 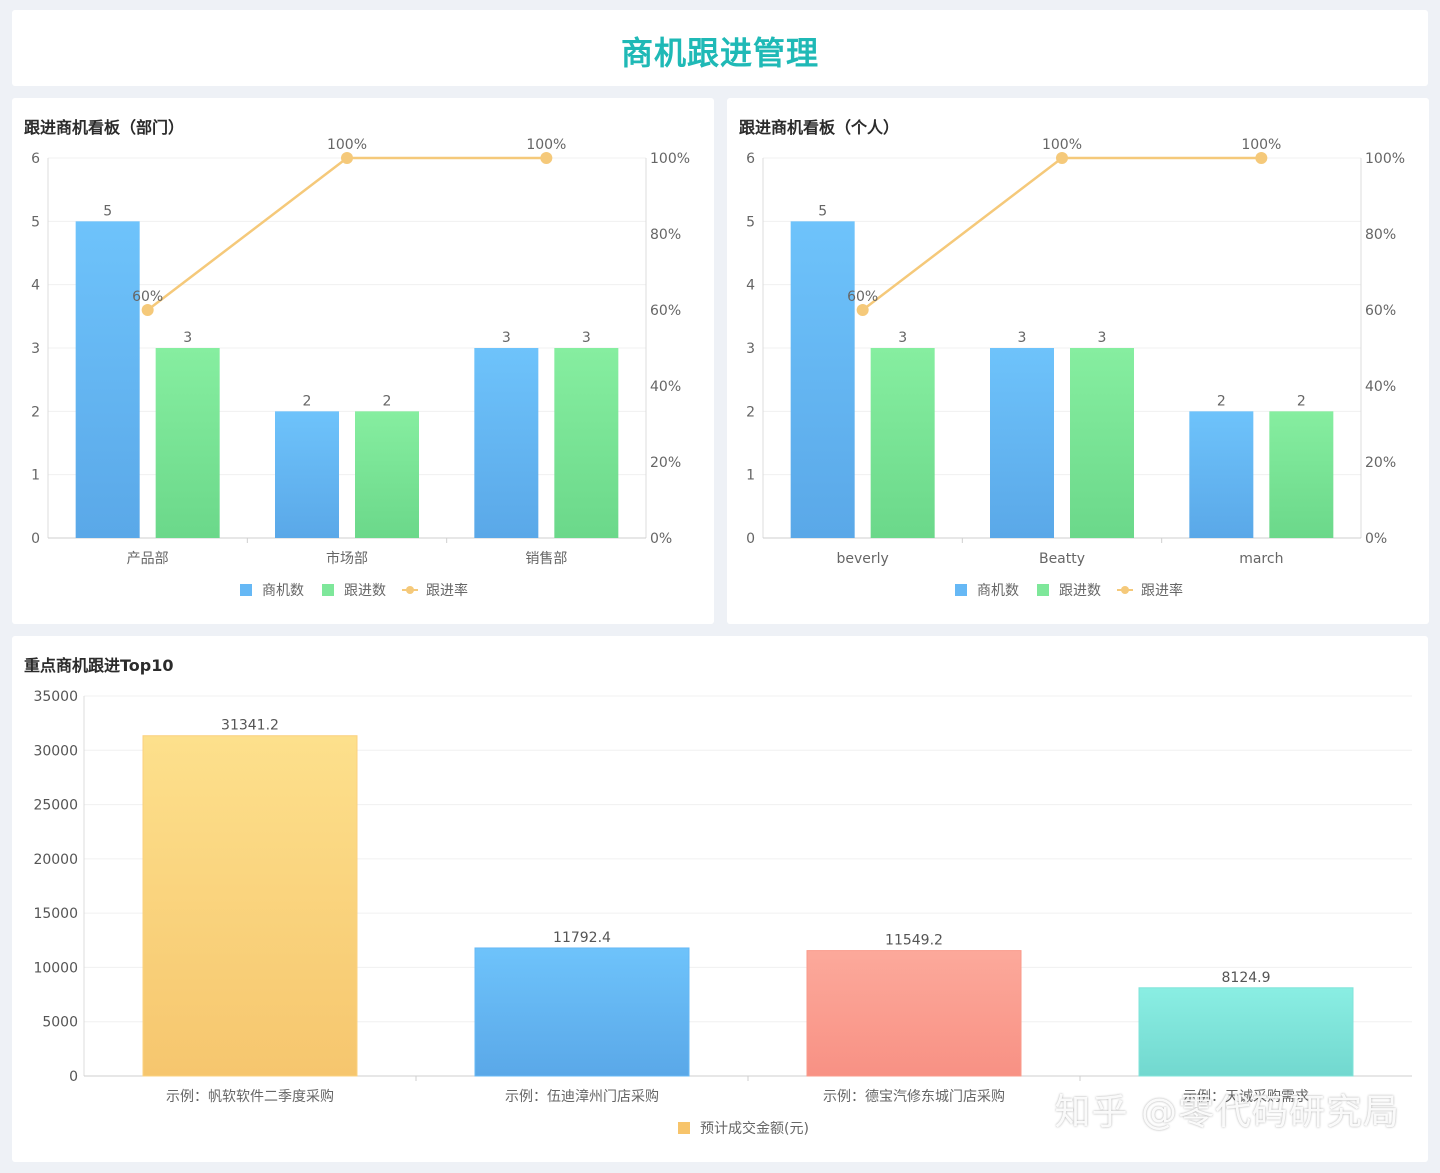 I want to click on x-tick-label: 销售部, so click(x=546, y=559).